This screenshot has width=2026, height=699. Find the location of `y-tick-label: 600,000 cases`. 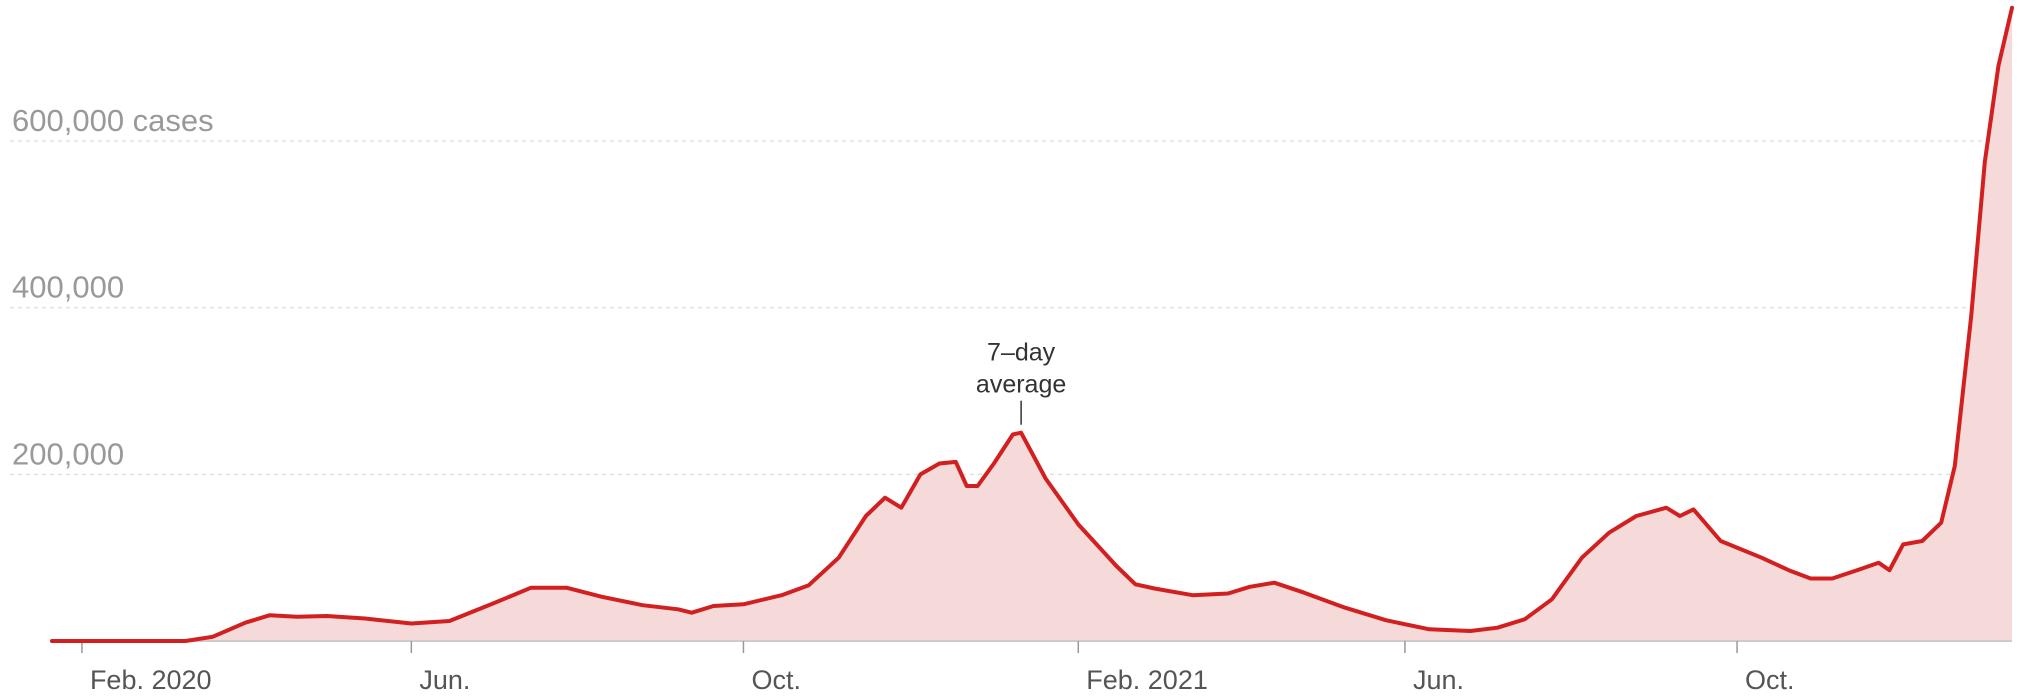

y-tick-label: 600,000 cases is located at coordinates (113, 120).